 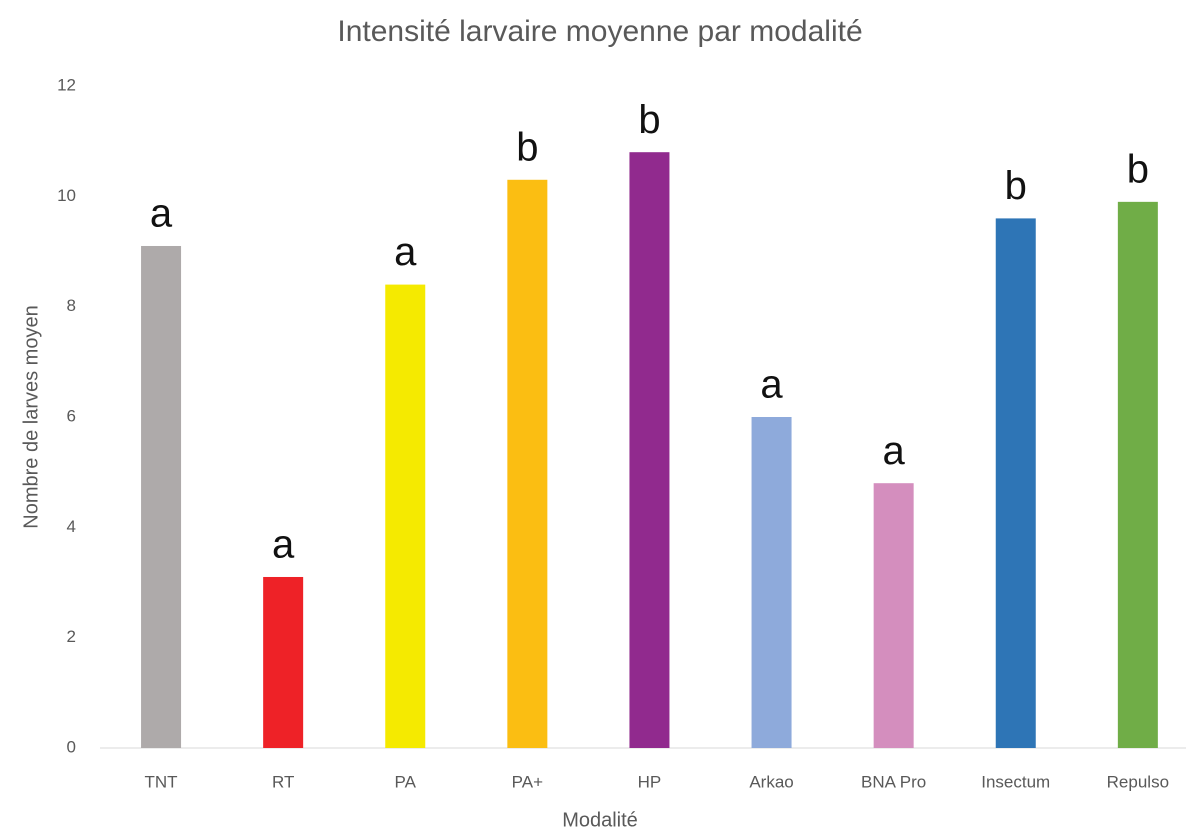 What do you see at coordinates (71, 746) in the screenshot?
I see `y-tick-label: 0` at bounding box center [71, 746].